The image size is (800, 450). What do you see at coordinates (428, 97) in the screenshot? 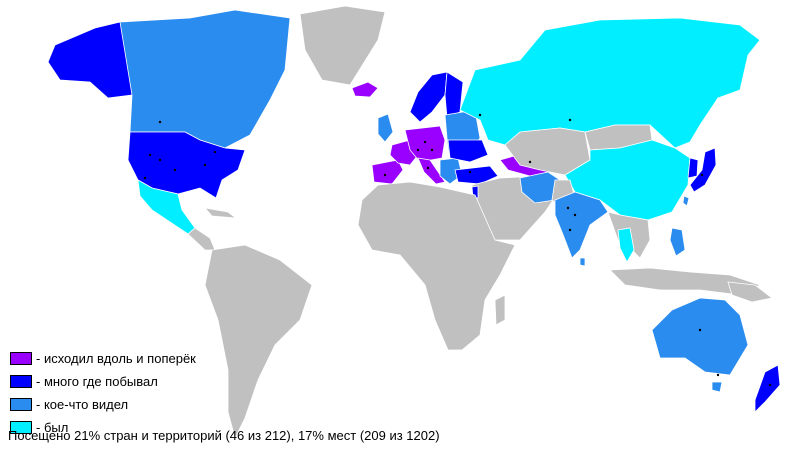
I see `region-scandinavia` at bounding box center [428, 97].